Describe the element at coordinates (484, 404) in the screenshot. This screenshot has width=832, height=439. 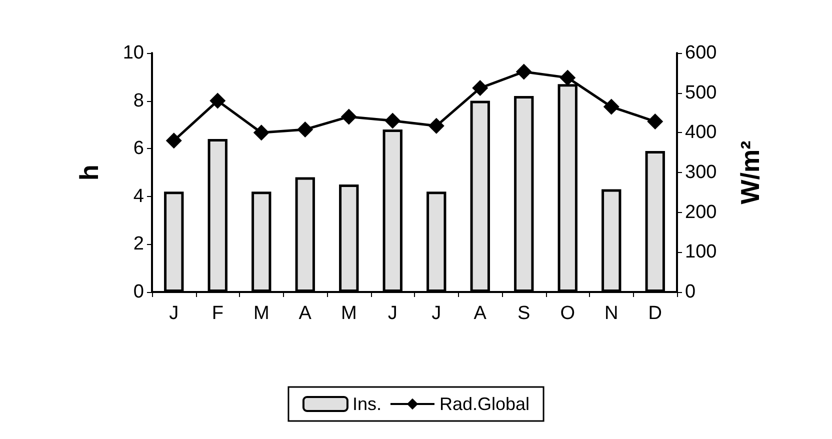
I see `legend-label: Rad.Global` at that location.